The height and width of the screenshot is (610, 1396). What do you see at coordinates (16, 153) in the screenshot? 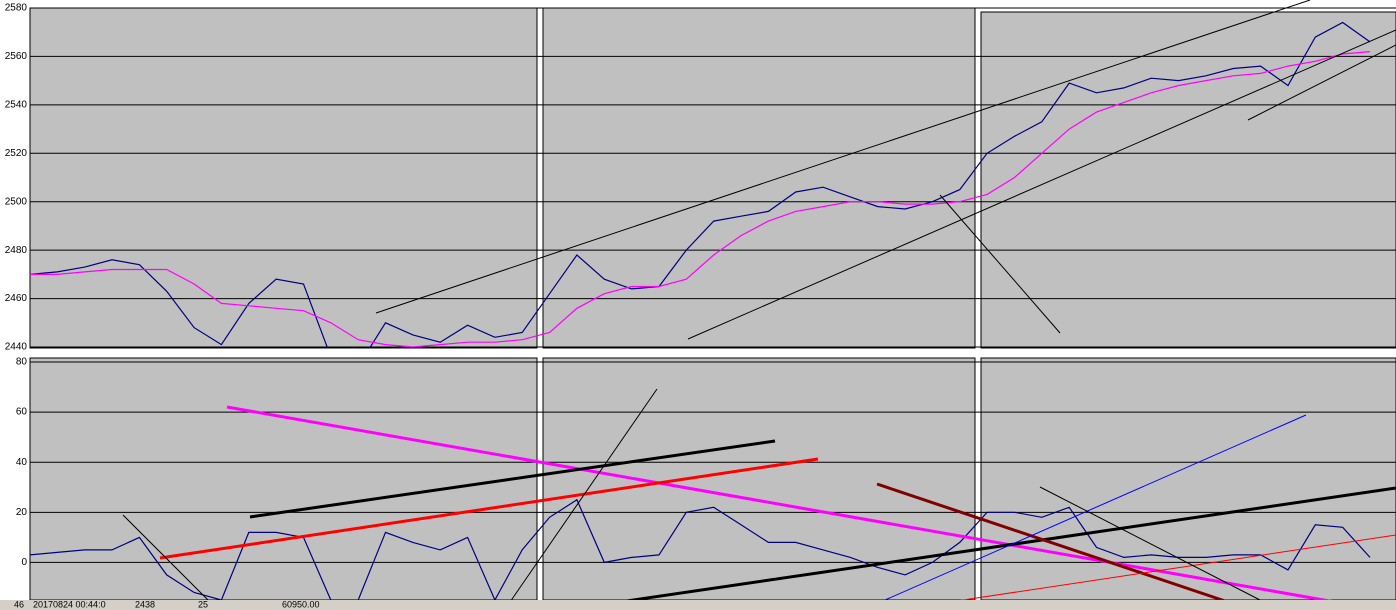
I see `y-tick-label: 2520` at bounding box center [16, 153].